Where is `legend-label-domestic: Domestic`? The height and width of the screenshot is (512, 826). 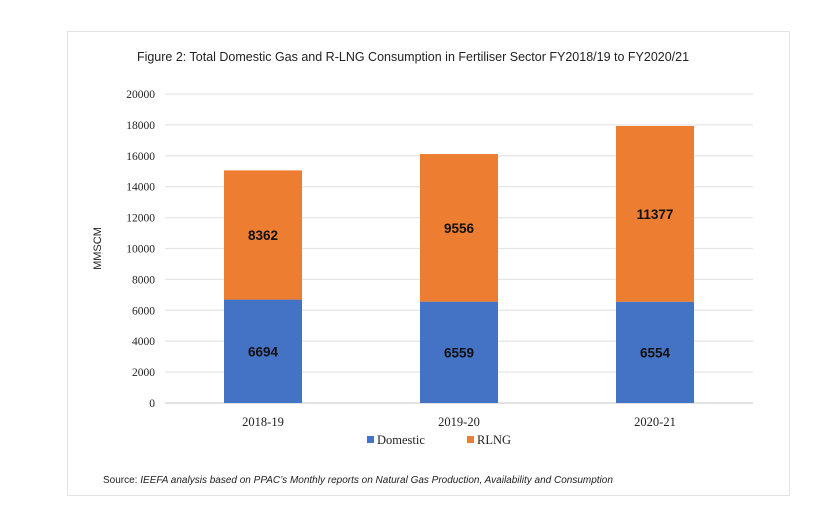 legend-label-domestic: Domestic is located at coordinates (401, 440).